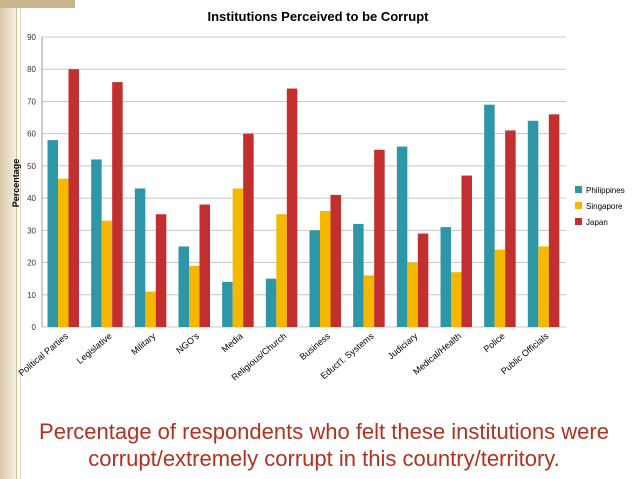 The height and width of the screenshot is (479, 638). What do you see at coordinates (31, 166) in the screenshot?
I see `y-tick-label: 50` at bounding box center [31, 166].